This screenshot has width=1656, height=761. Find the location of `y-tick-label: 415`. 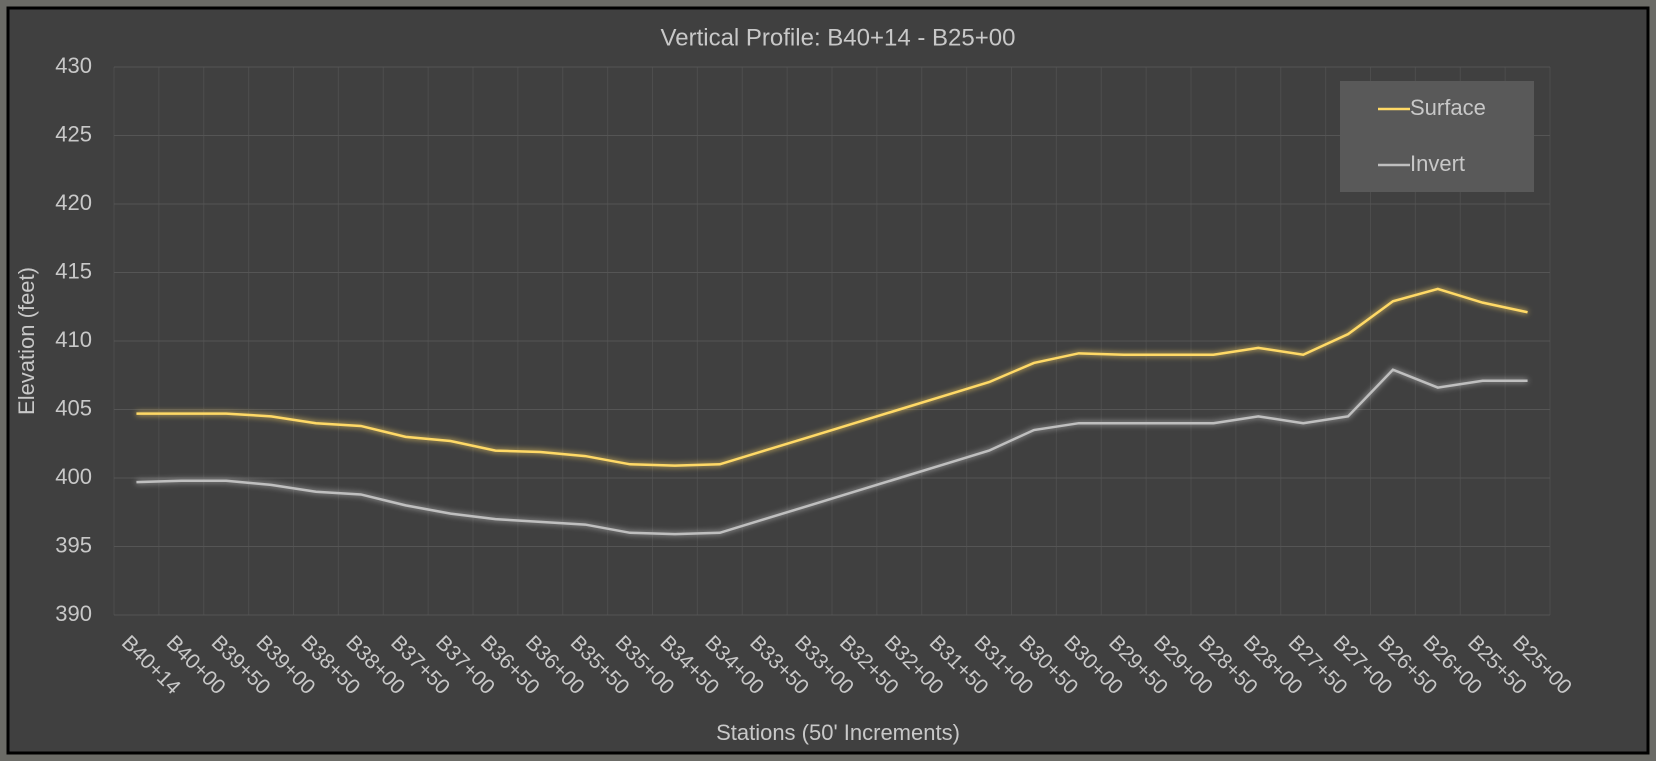

y-tick-label: 415 is located at coordinates (73, 270).